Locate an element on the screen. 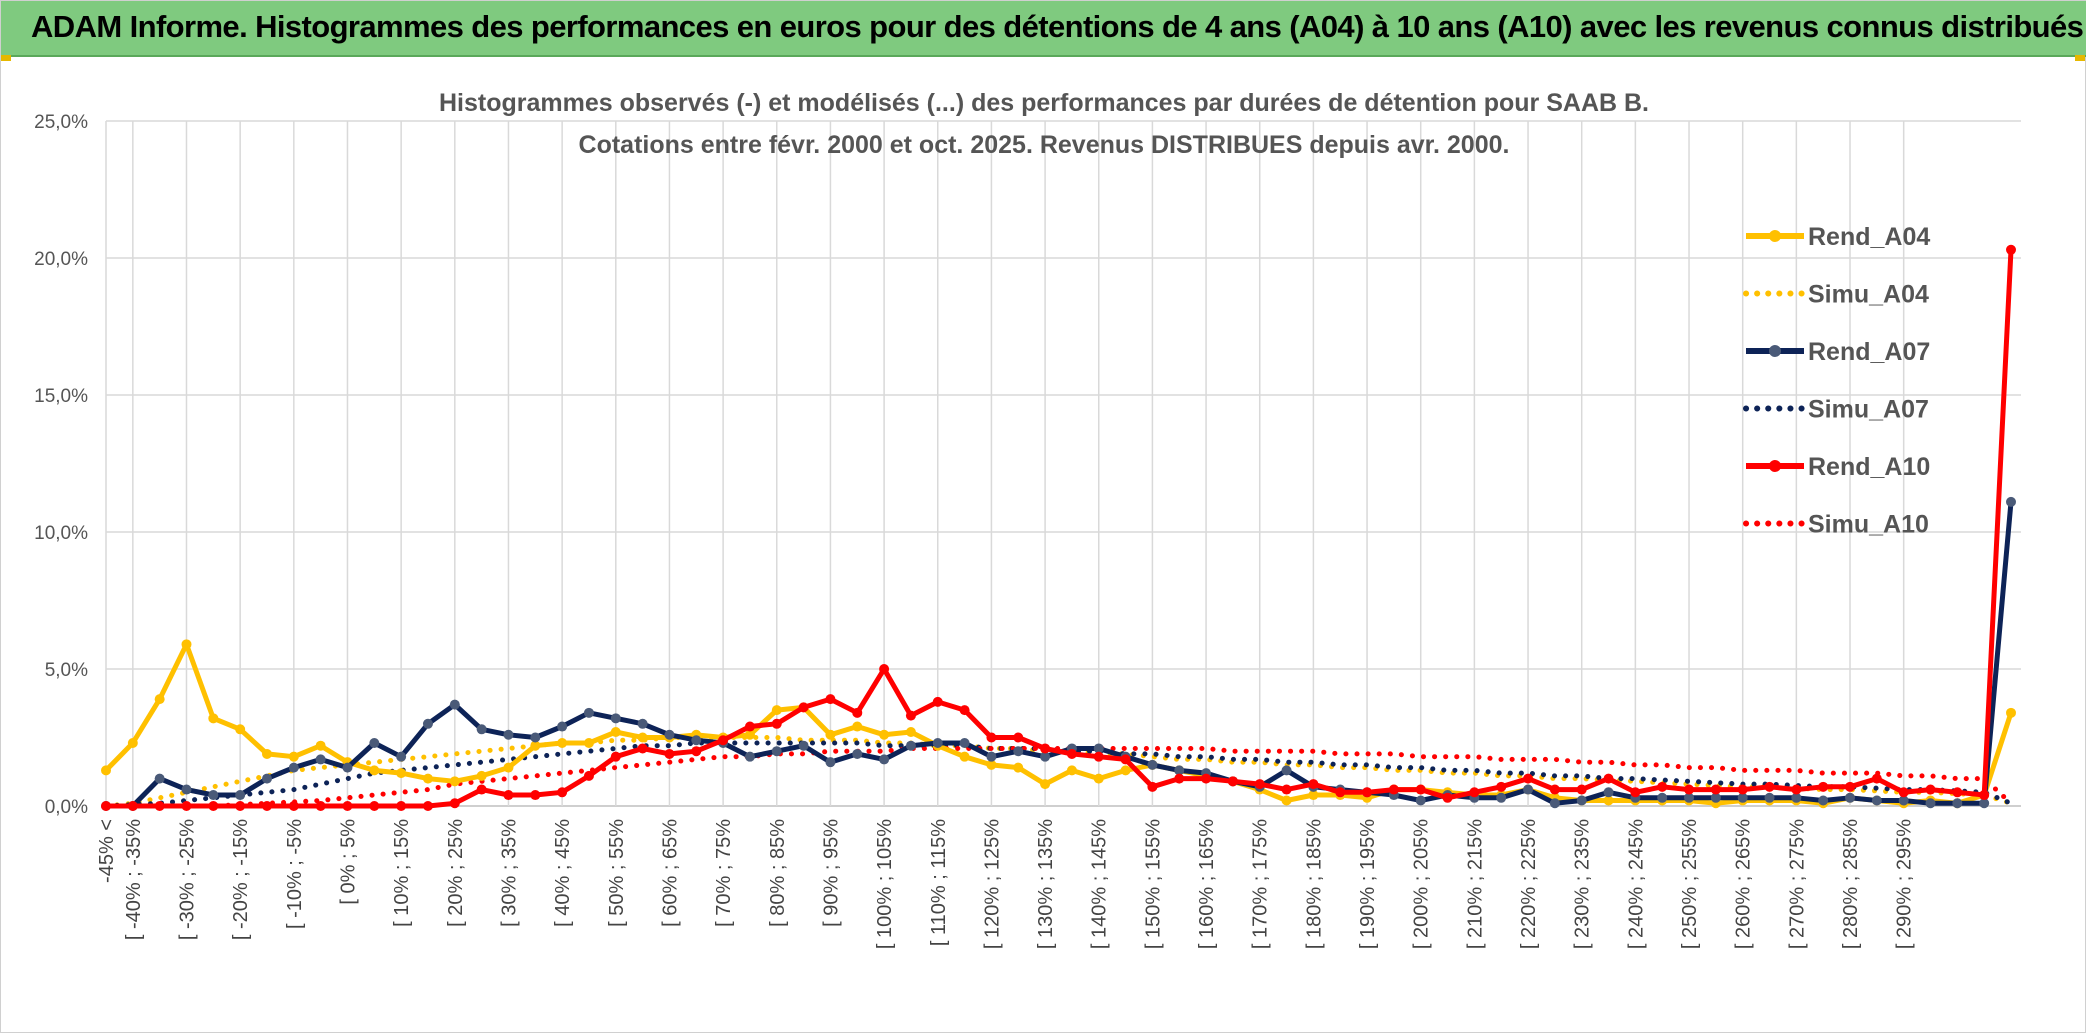  y-tick-label: 25,0% is located at coordinates (61, 122).